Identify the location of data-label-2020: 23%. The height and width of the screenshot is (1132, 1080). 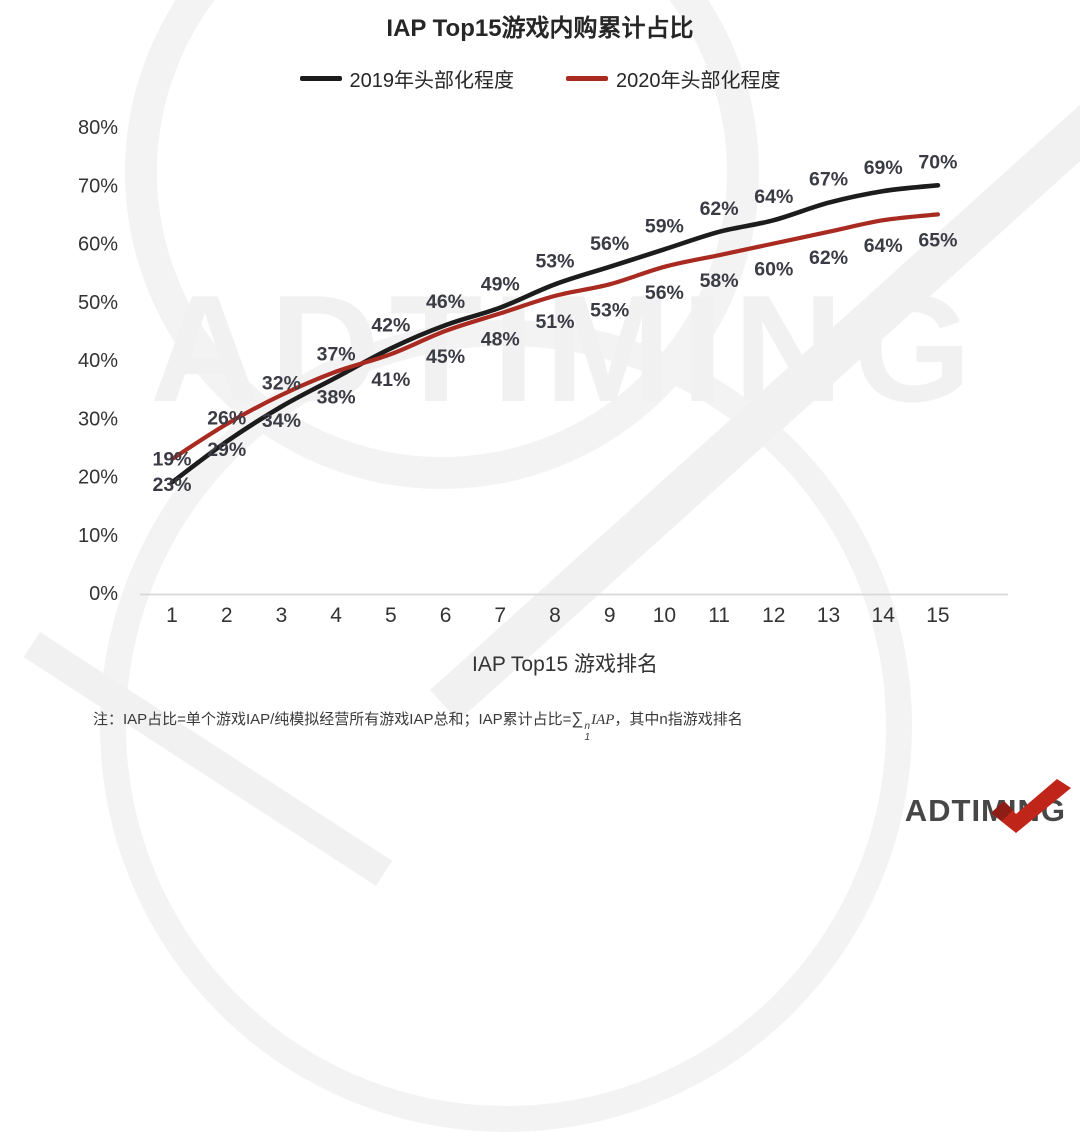
(171, 485).